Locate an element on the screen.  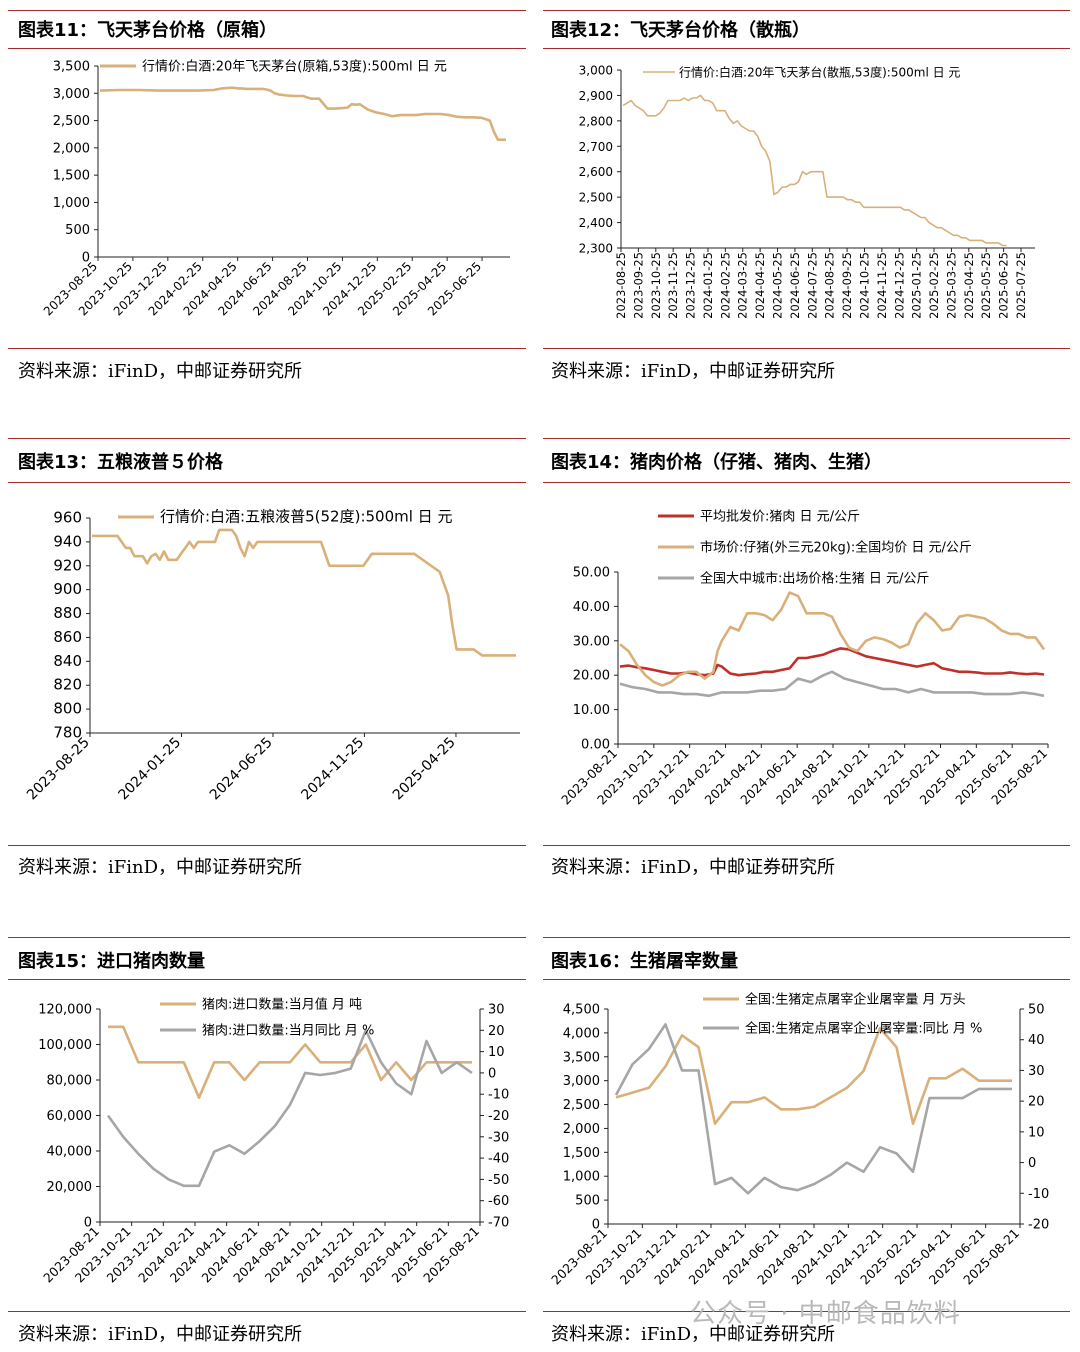
y-tick-label: 800 is located at coordinates (67, 709).